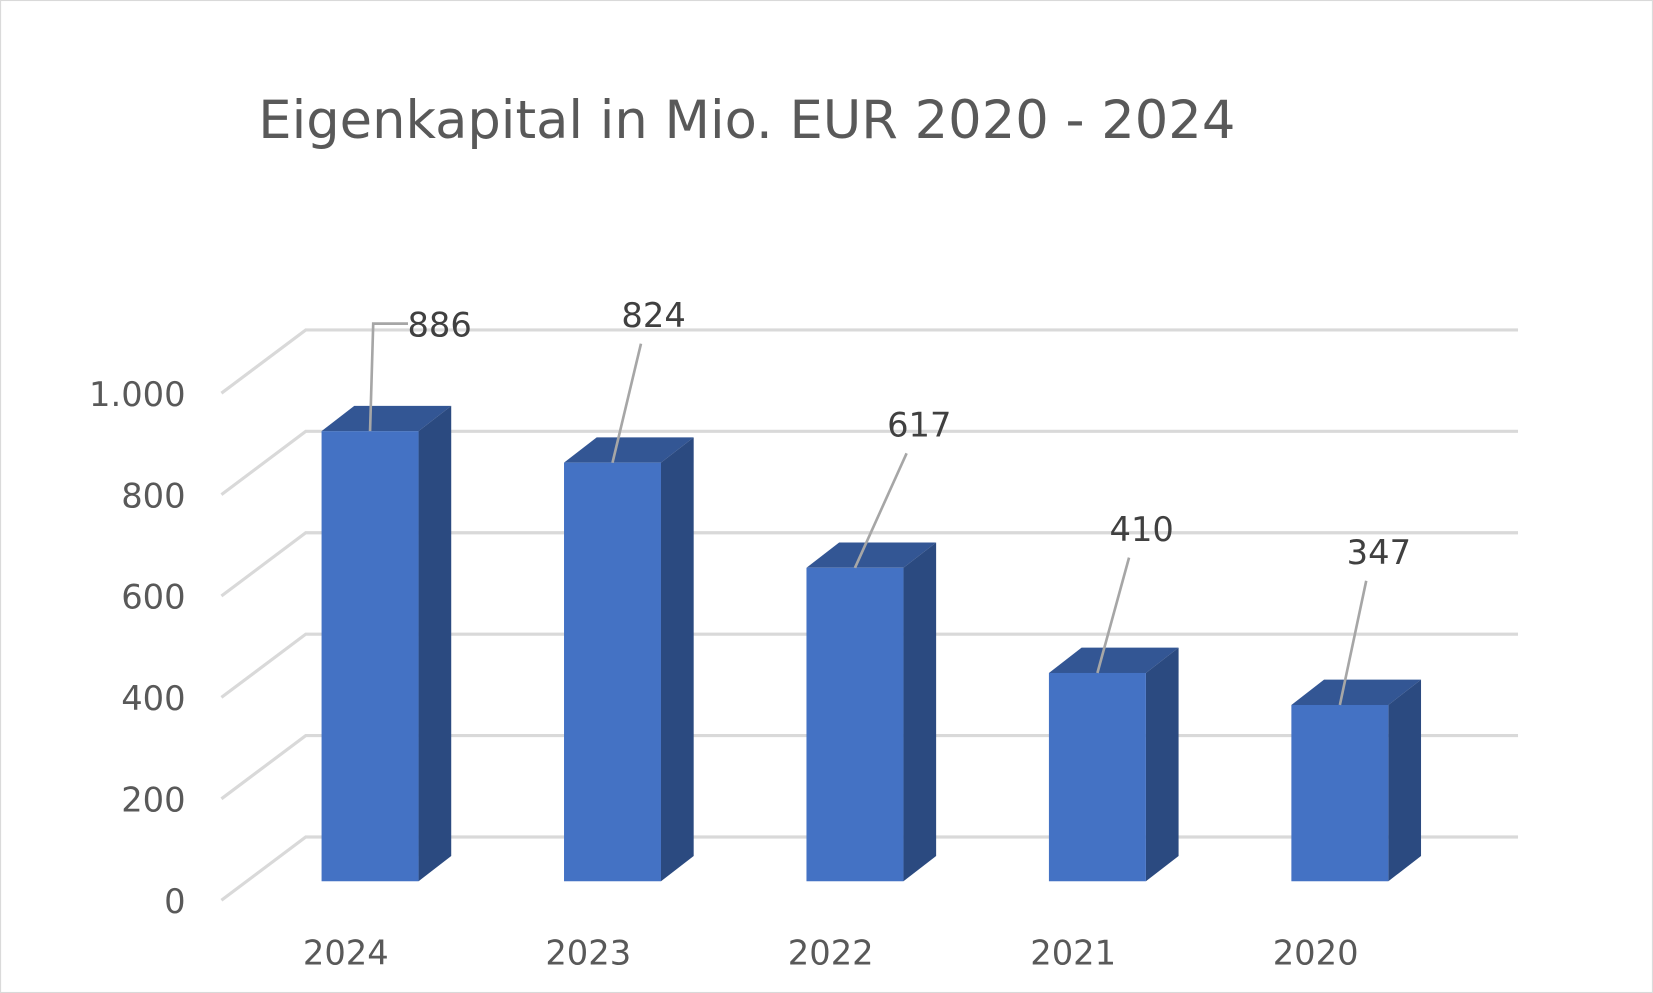 Image resolution: width=1653 pixels, height=993 pixels. I want to click on data-label: 410, so click(1142, 529).